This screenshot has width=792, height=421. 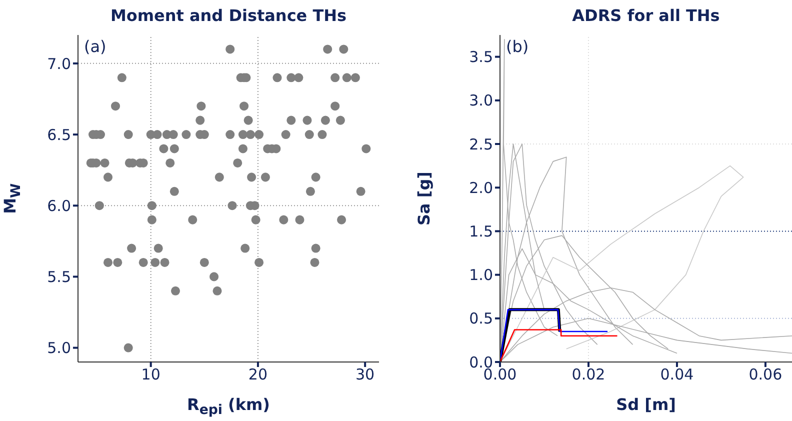 What do you see at coordinates (589, 375) in the screenshot?
I see `x-tick-label: 0.02` at bounding box center [589, 375].